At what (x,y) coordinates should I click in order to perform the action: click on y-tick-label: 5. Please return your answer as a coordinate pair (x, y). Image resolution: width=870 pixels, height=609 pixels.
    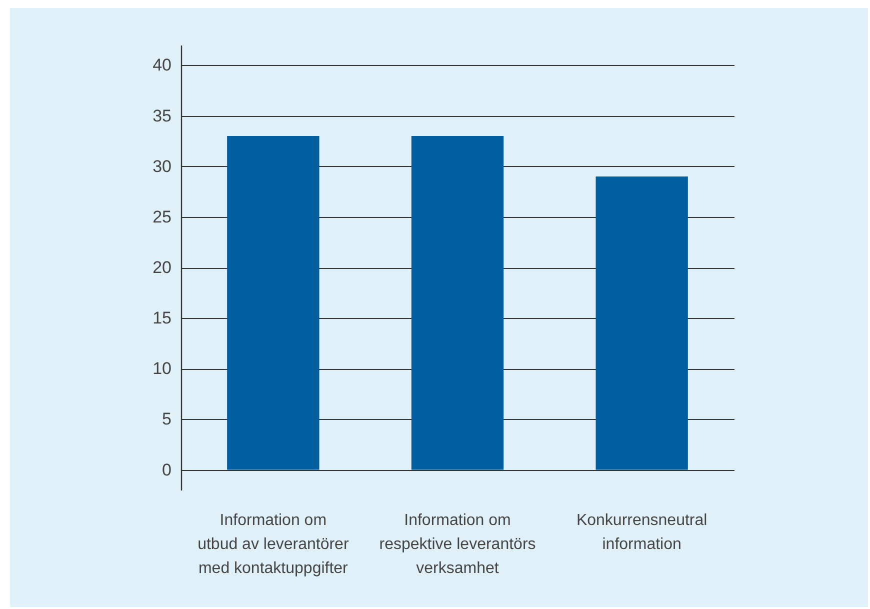
    Looking at the image, I should click on (167, 419).